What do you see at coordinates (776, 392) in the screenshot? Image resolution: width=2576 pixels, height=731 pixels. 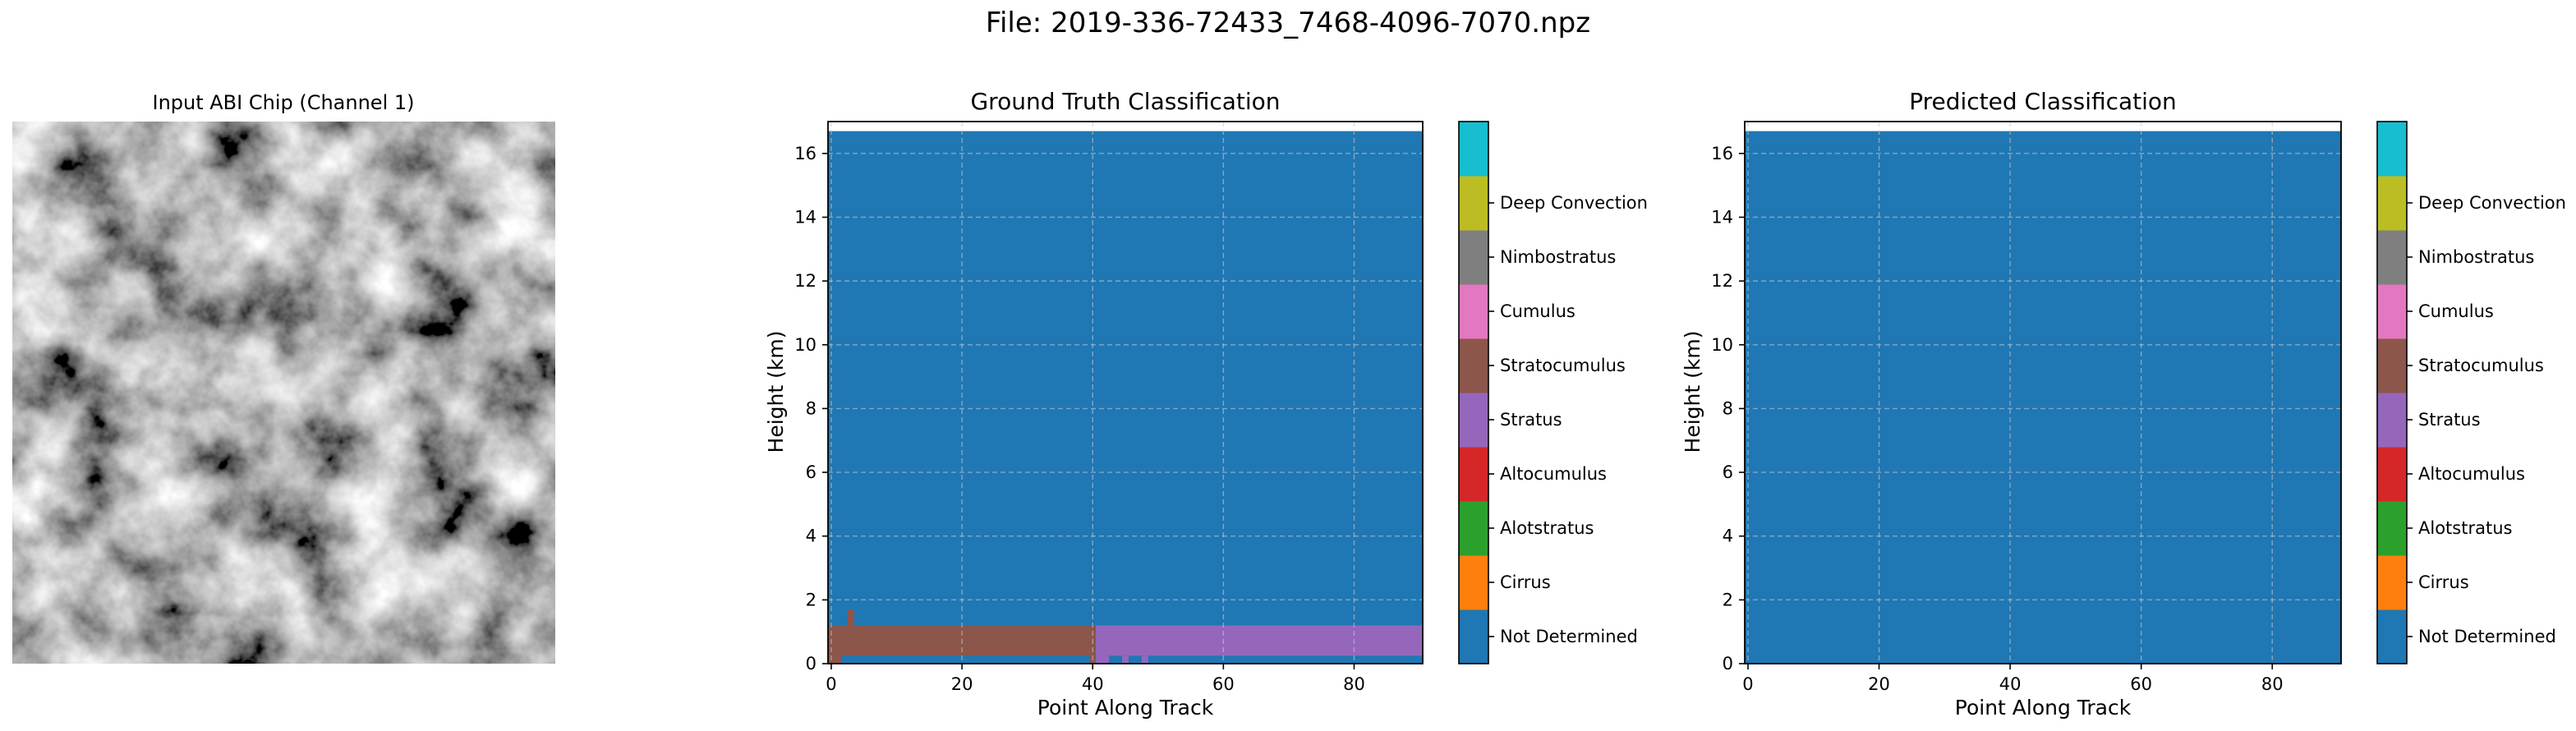 I see `ground-truth-ylabel: Height (km)` at bounding box center [776, 392].